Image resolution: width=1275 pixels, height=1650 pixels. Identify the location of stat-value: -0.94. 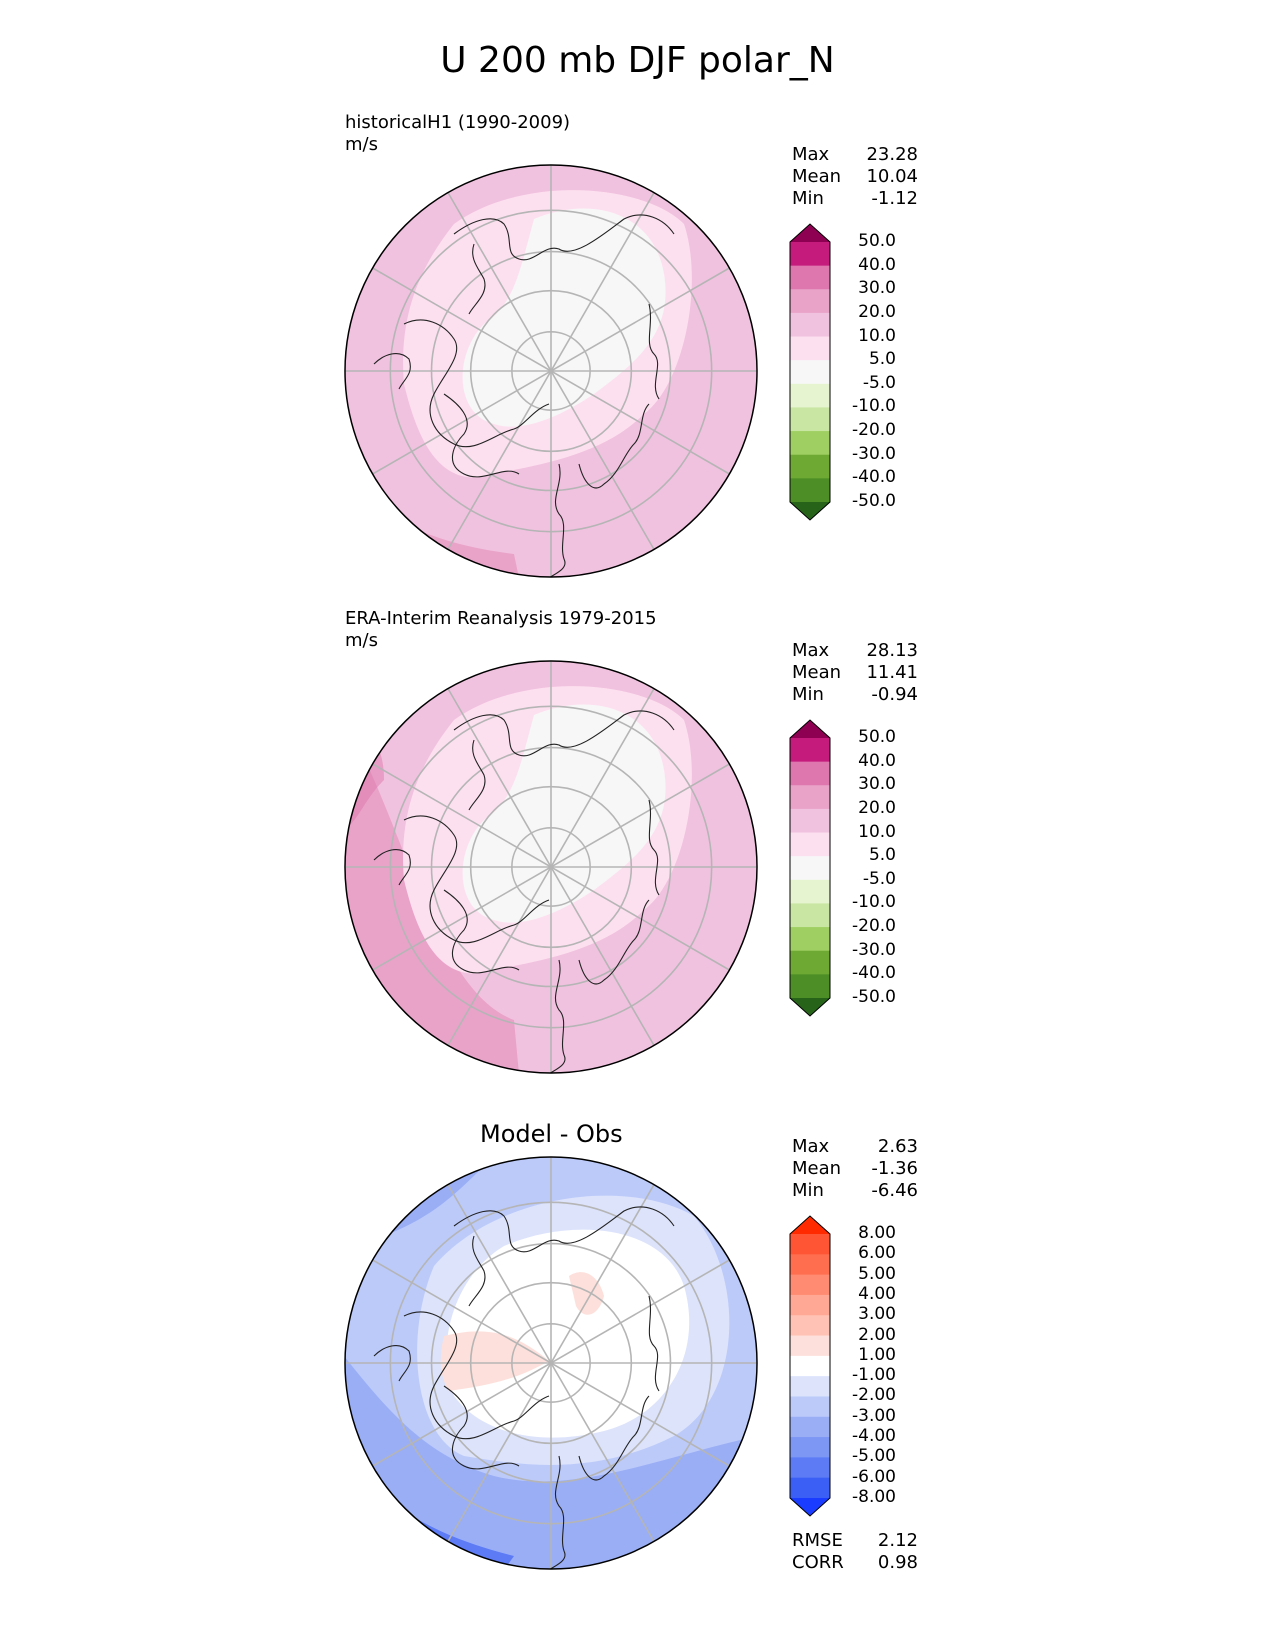
(894, 694).